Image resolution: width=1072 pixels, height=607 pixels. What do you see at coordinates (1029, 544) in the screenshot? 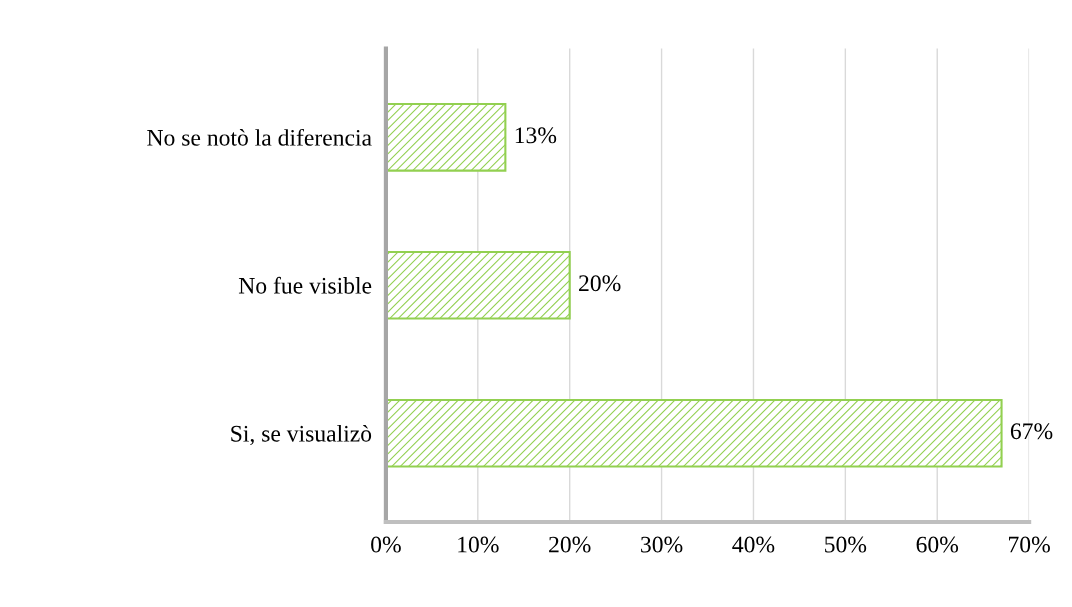
I see `x-tick-label: 70%` at bounding box center [1029, 544].